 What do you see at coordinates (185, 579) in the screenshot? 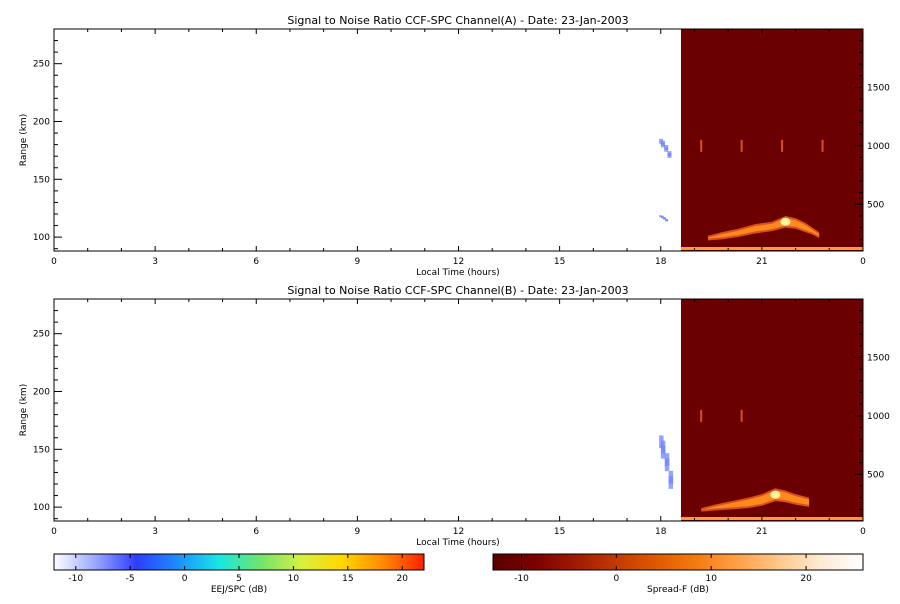
I see `colorbar-eej-tick-label: 0` at bounding box center [185, 579].